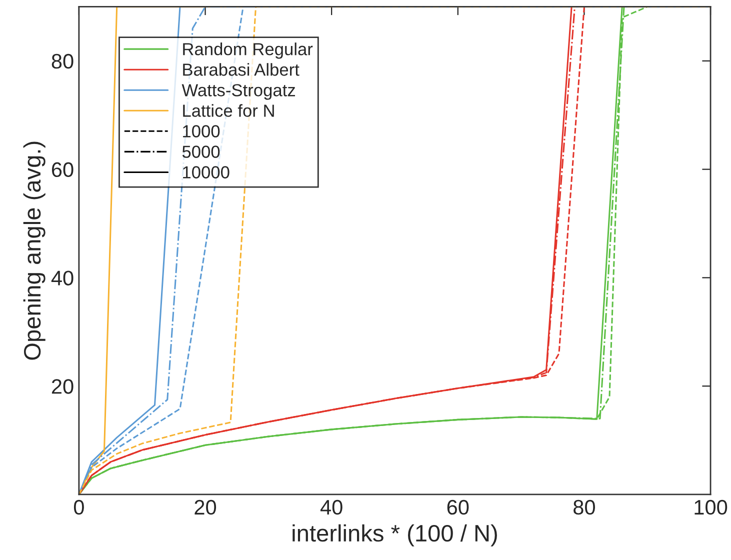  Describe the element at coordinates (248, 50) in the screenshot. I see `legend-label: Random Regular` at that location.